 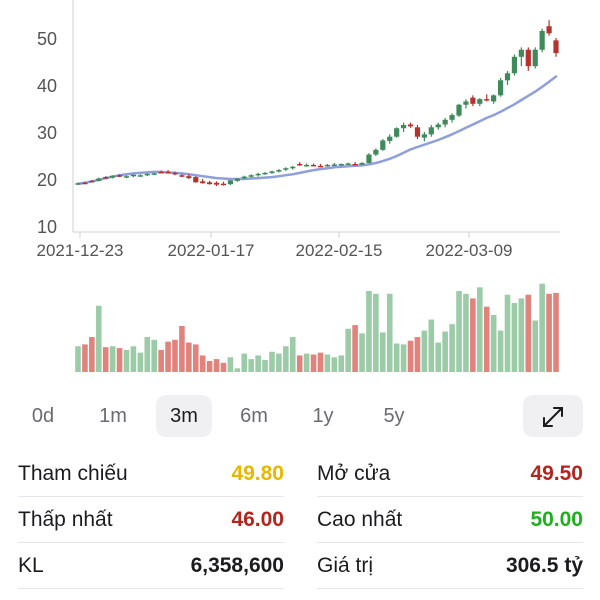 What do you see at coordinates (65, 519) in the screenshot?
I see `stat-label: Thấp nhất` at bounding box center [65, 519].